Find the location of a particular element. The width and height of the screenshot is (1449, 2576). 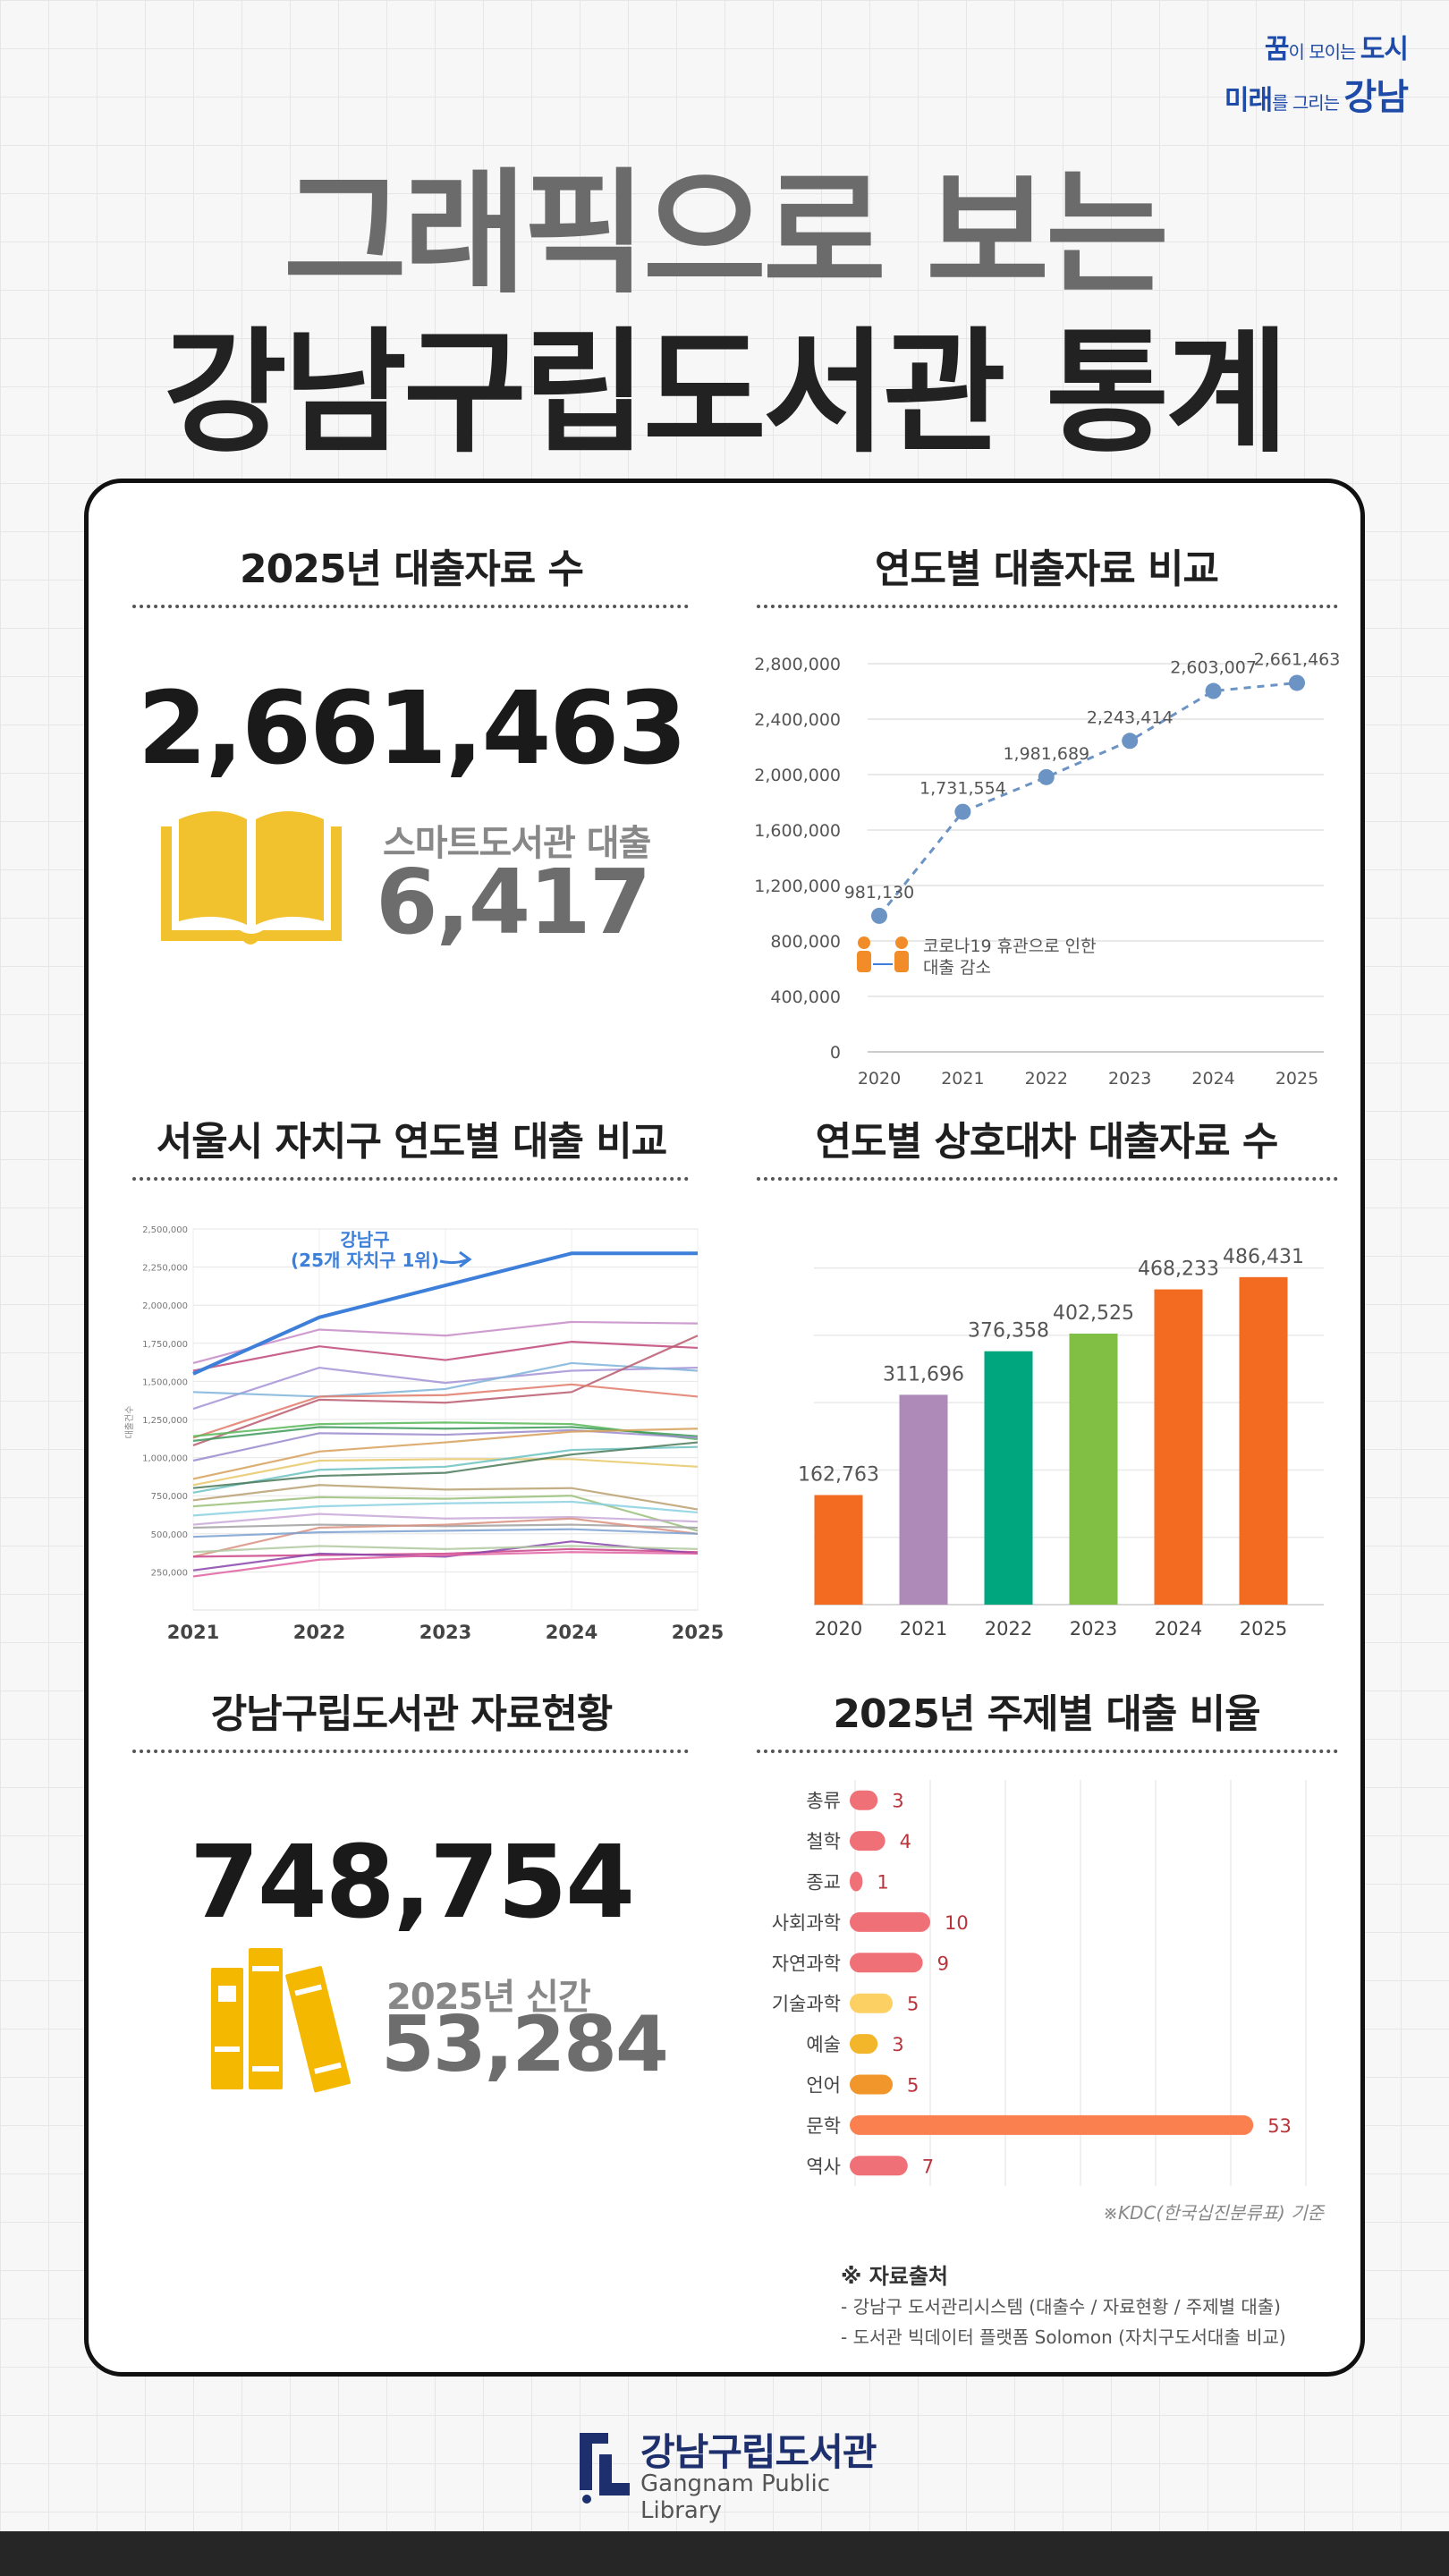

category-label: 역사 is located at coordinates (823, 2166).